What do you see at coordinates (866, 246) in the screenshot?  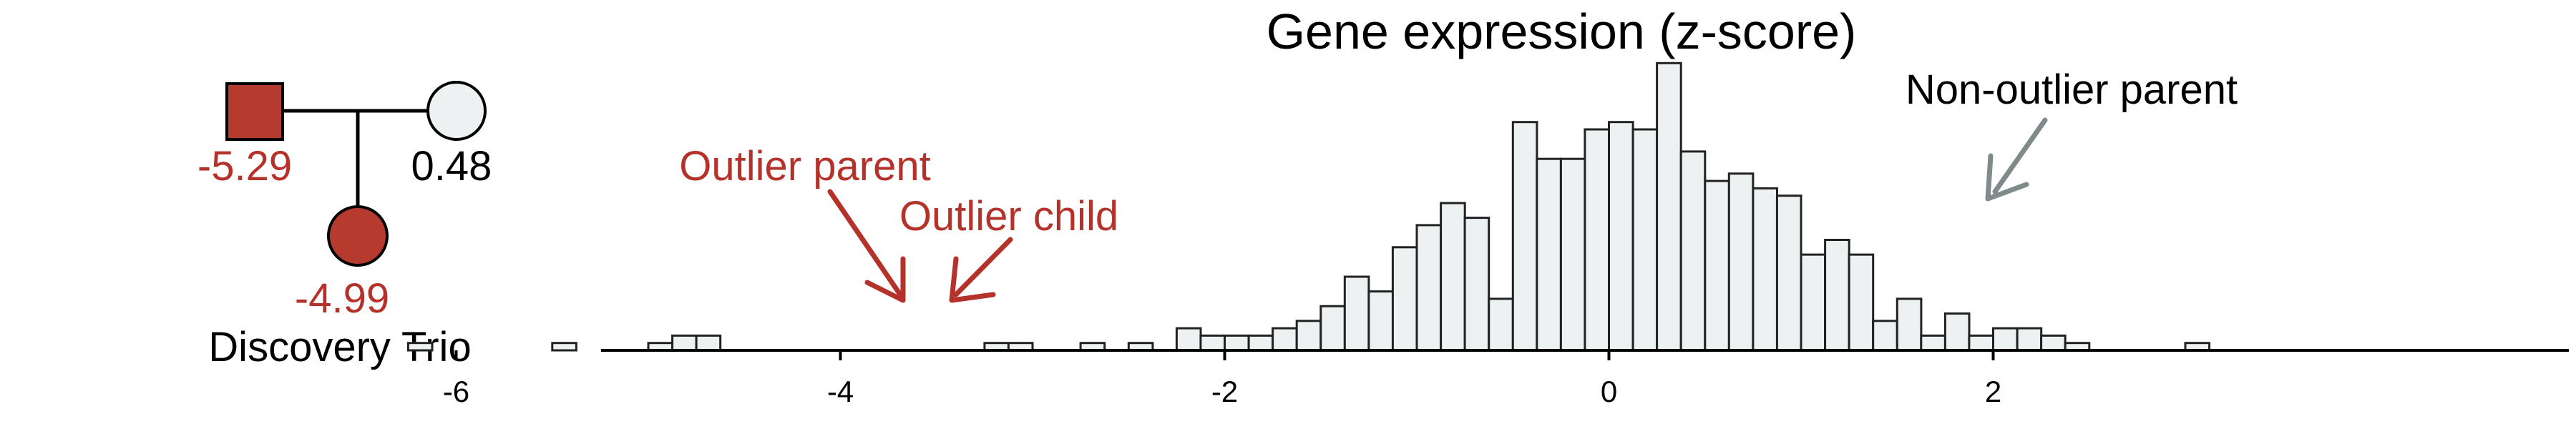 I see `outlier-parent-arrow` at bounding box center [866, 246].